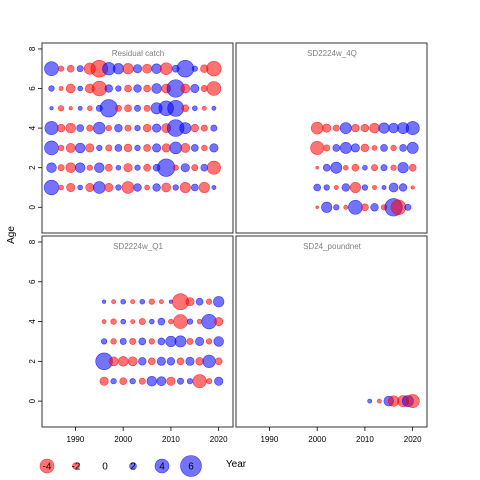  I want to click on legend-bubble, so click(191, 466).